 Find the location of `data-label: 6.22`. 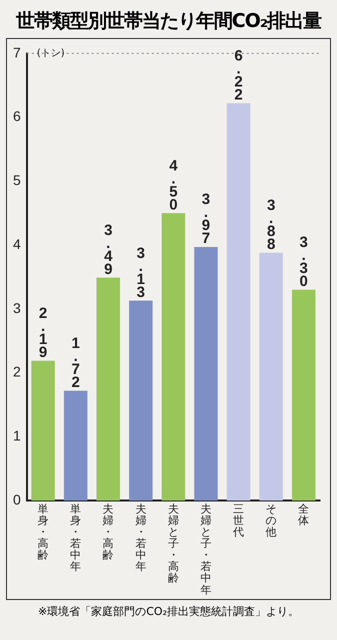

data-label: 6.22 is located at coordinates (238, 75).